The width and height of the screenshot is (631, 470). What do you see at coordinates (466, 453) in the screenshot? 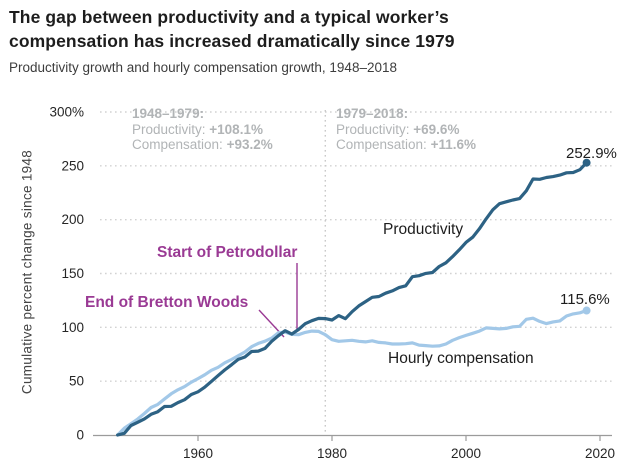
I see `x-tick-label: 2000` at bounding box center [466, 453].